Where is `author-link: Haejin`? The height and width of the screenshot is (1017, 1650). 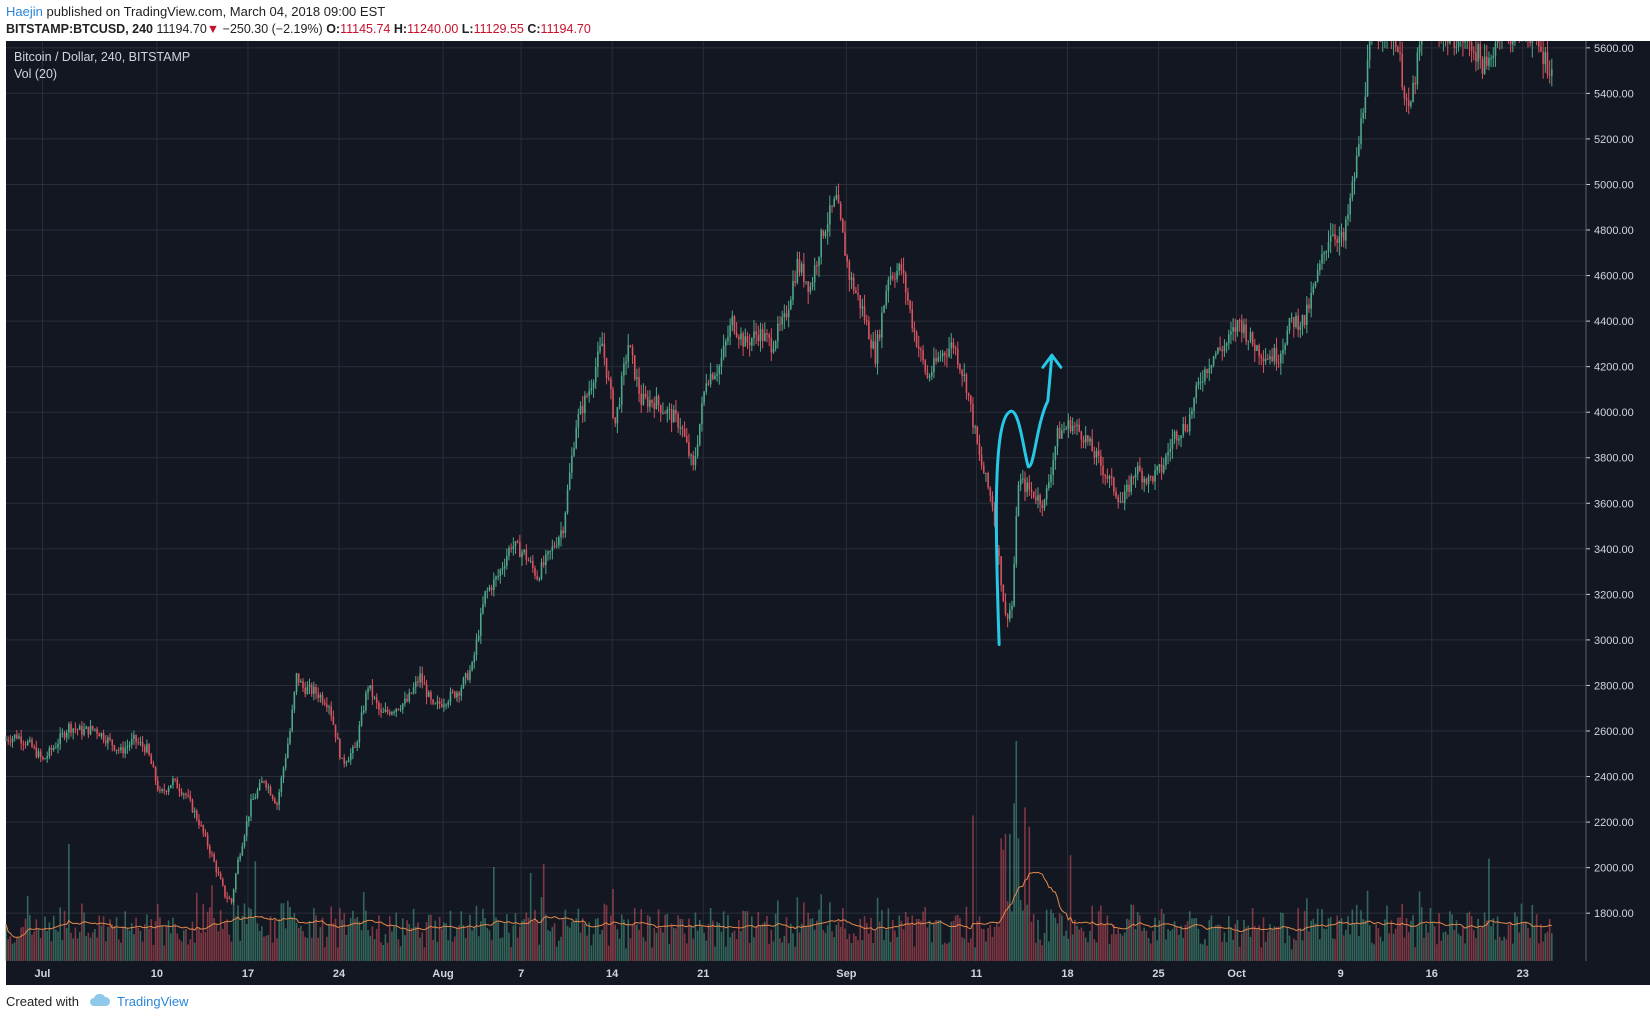 author-link: Haejin is located at coordinates (24, 11).